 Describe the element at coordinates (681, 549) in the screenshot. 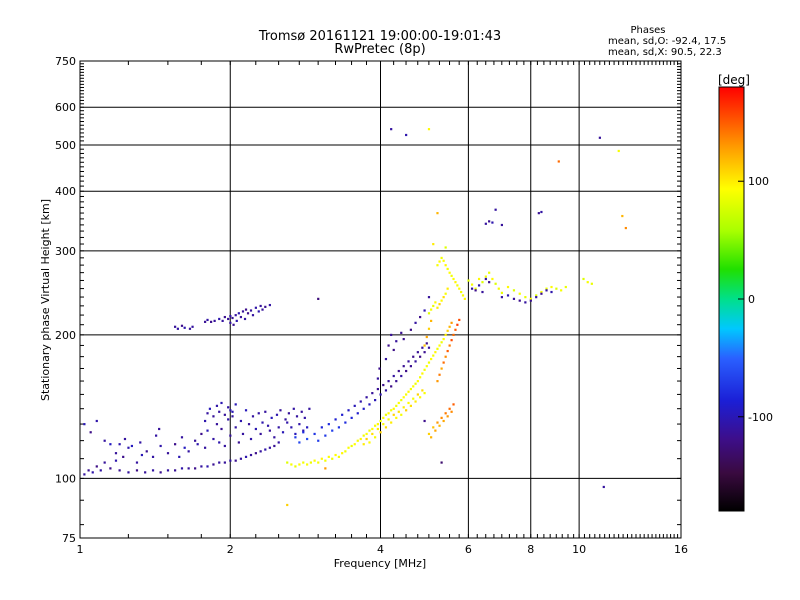

I see `x-tick-label: 16` at that location.